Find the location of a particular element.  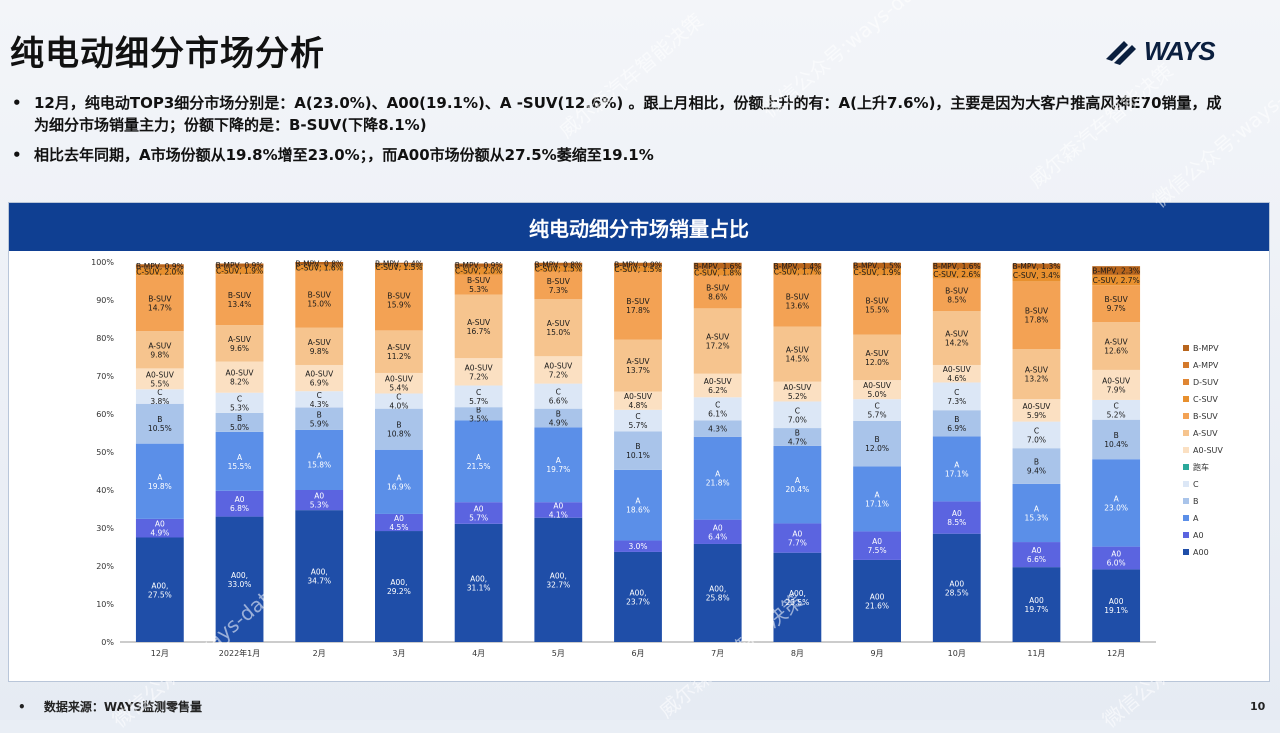

data-label: C-SUV, 1.6% is located at coordinates (319, 268).